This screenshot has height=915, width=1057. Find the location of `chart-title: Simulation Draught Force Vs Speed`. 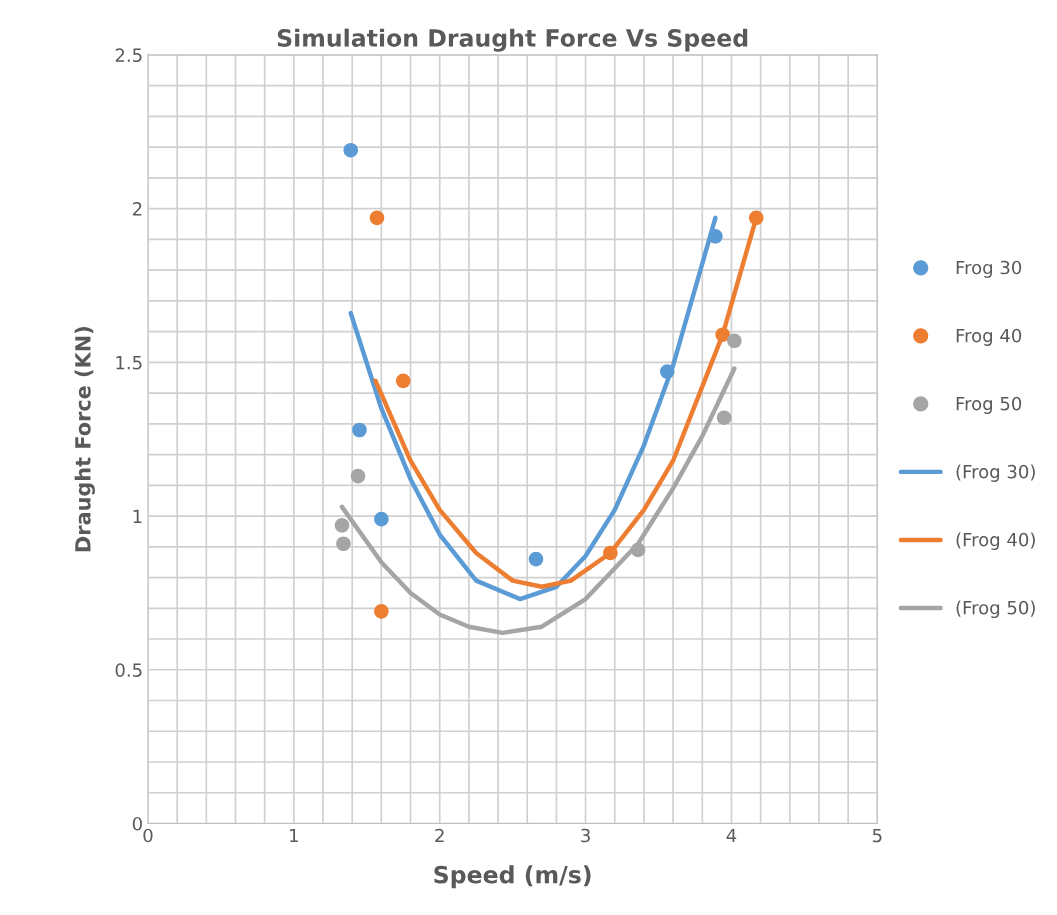

chart-title: Simulation Draught Force Vs Speed is located at coordinates (512, 40).